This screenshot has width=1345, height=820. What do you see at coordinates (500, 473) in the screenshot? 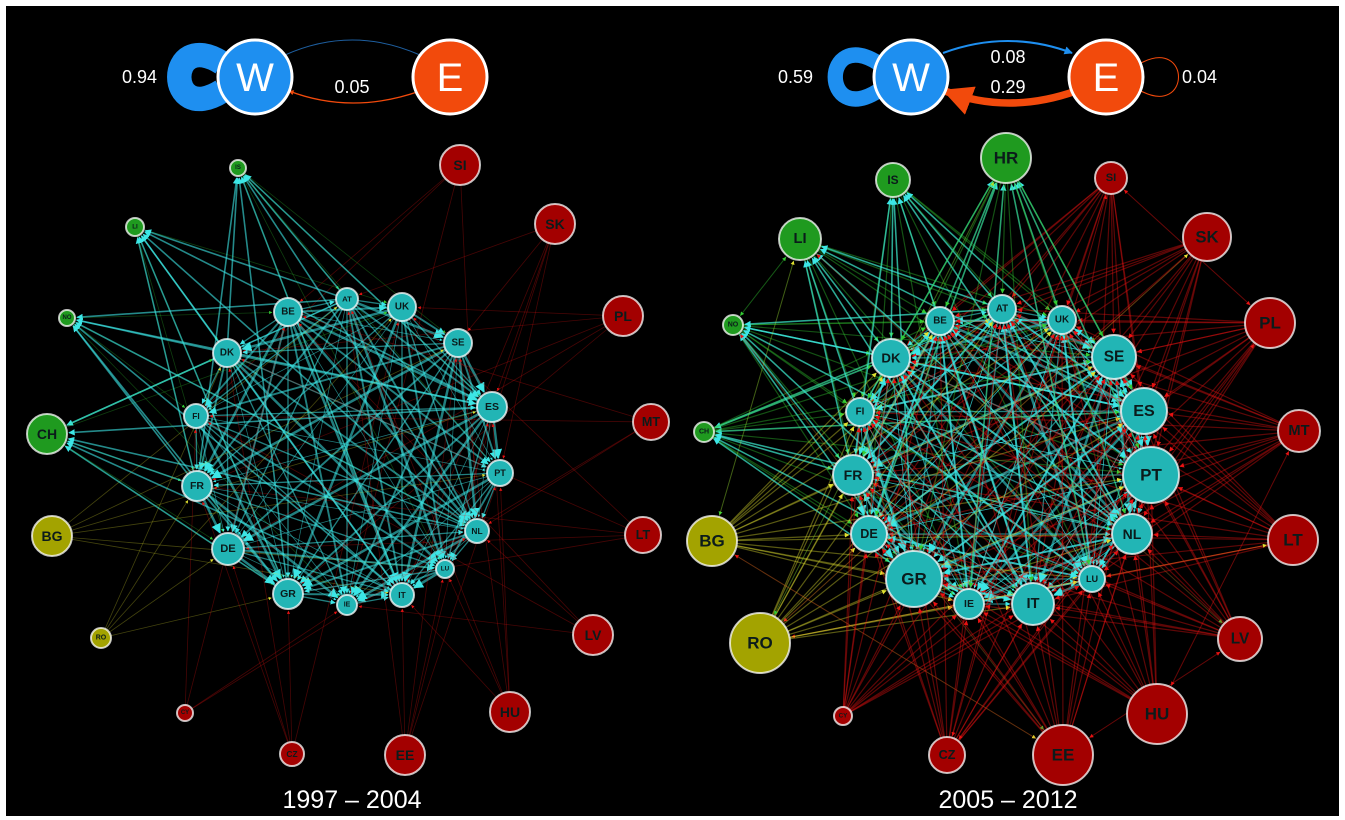
I see `country-label: PT` at bounding box center [500, 473].